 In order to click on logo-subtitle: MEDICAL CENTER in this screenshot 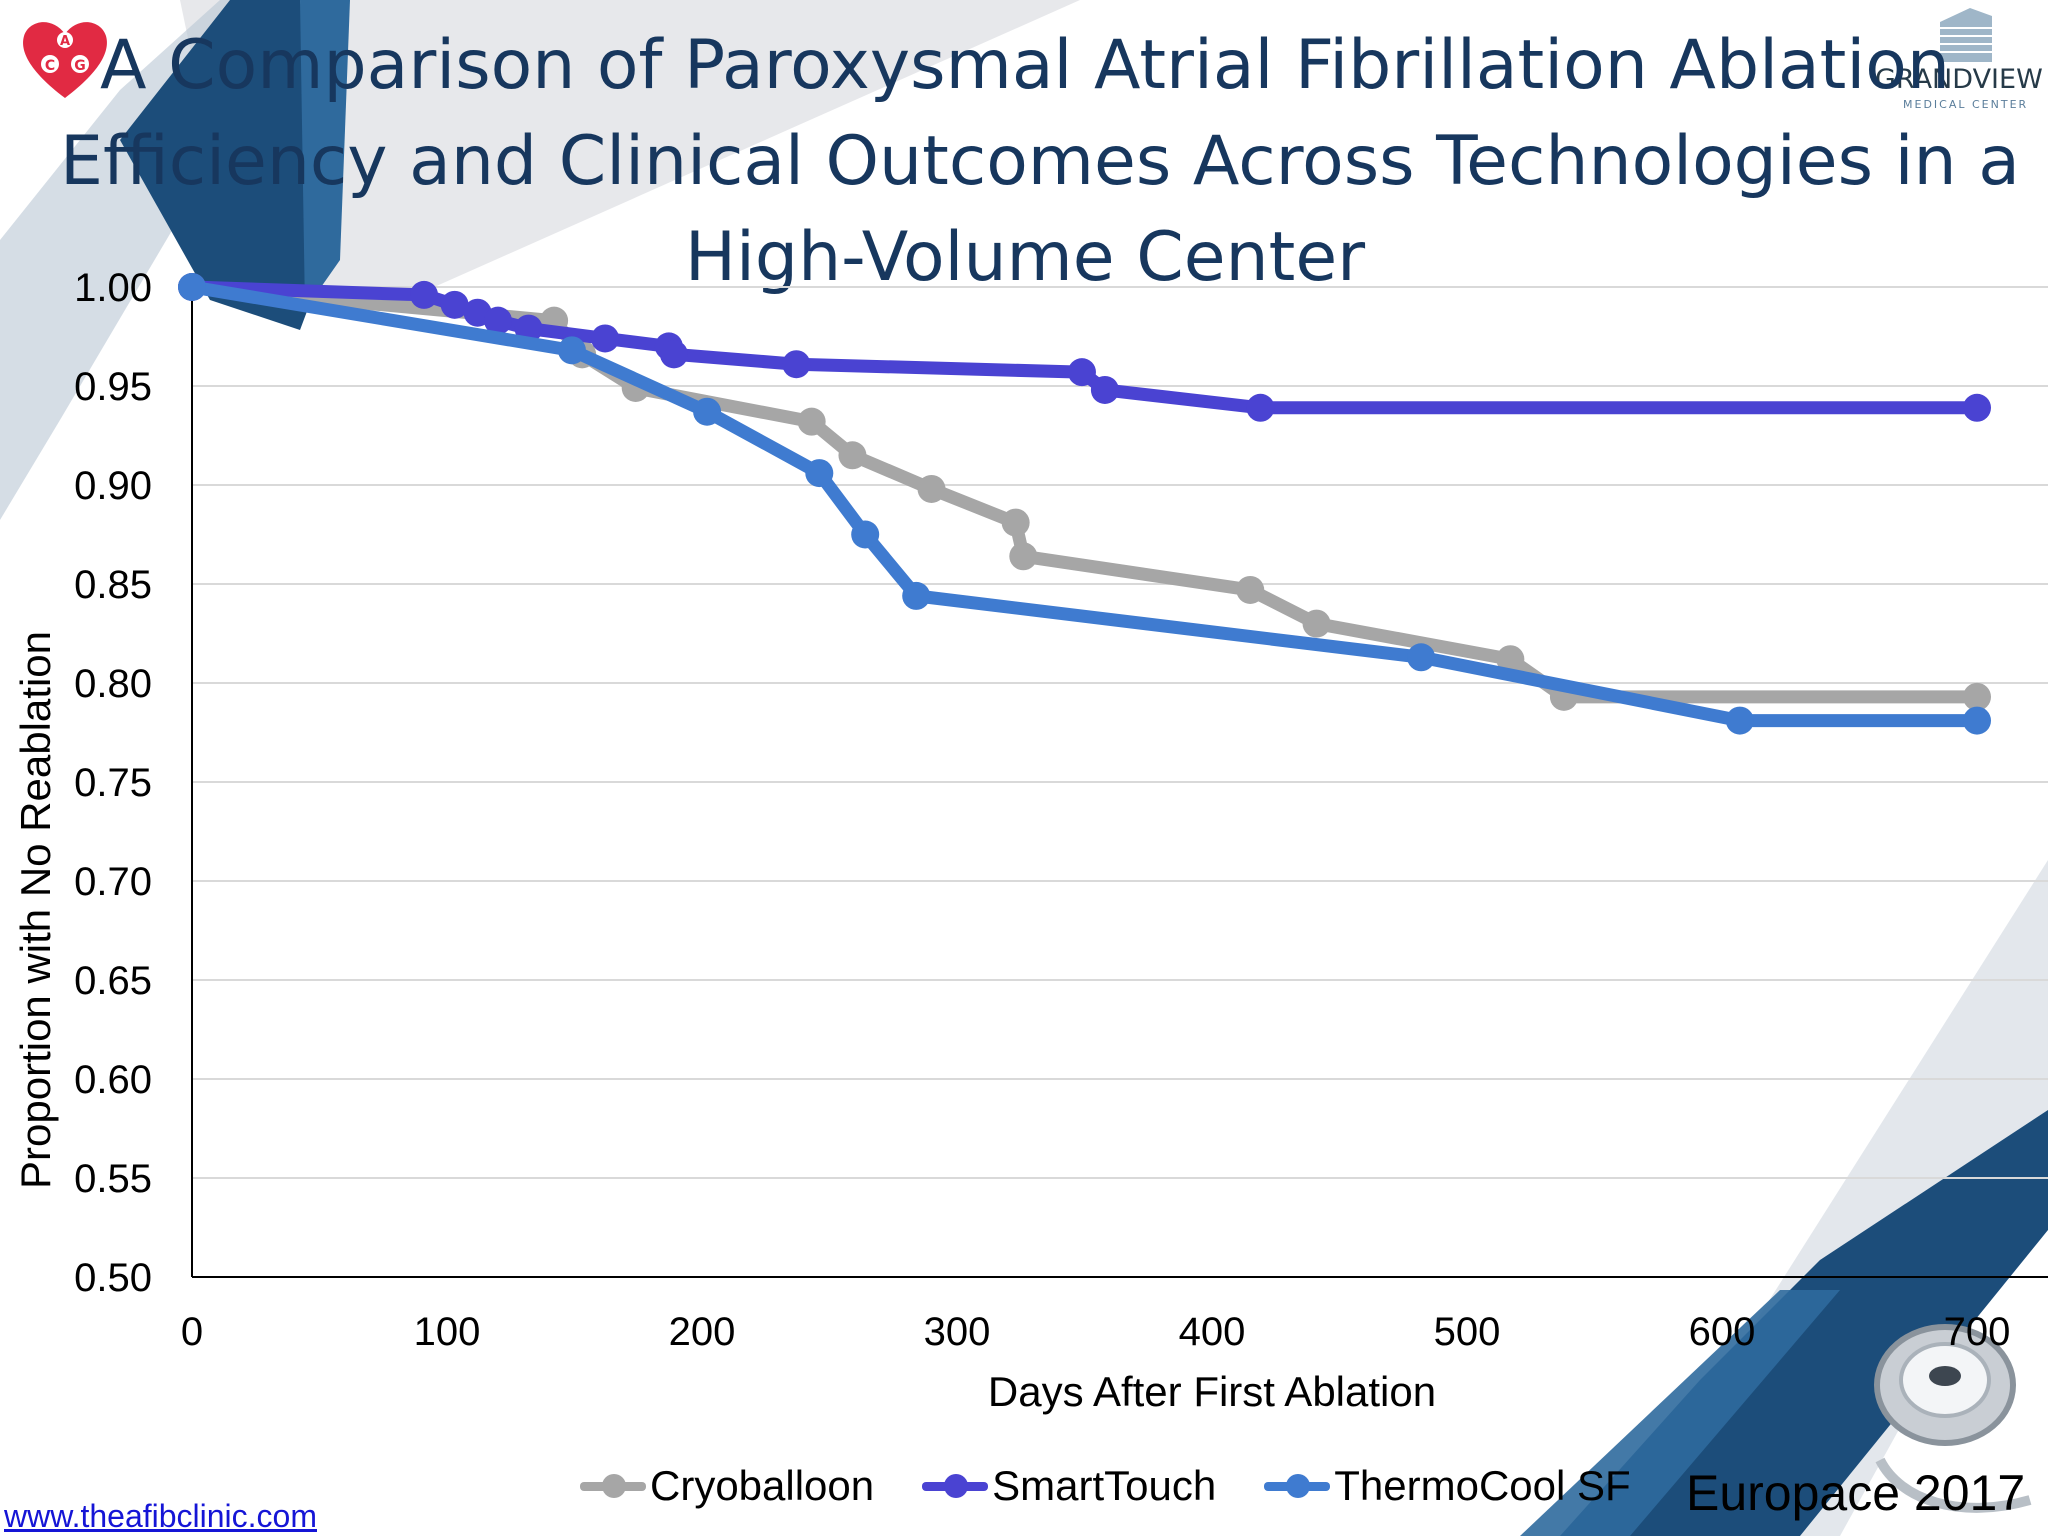, I will do `click(1966, 104)`.